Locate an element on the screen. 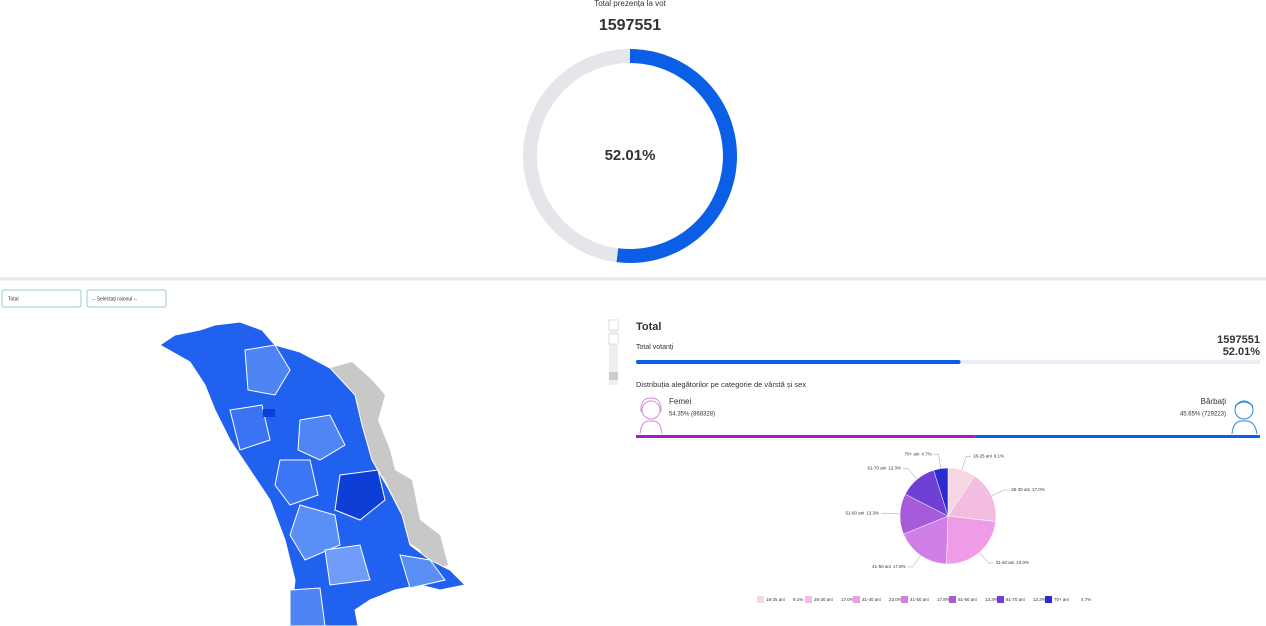 Image resolution: width=1266 pixels, height=626 pixels. legend-category: 31-40 ani is located at coordinates (871, 599).